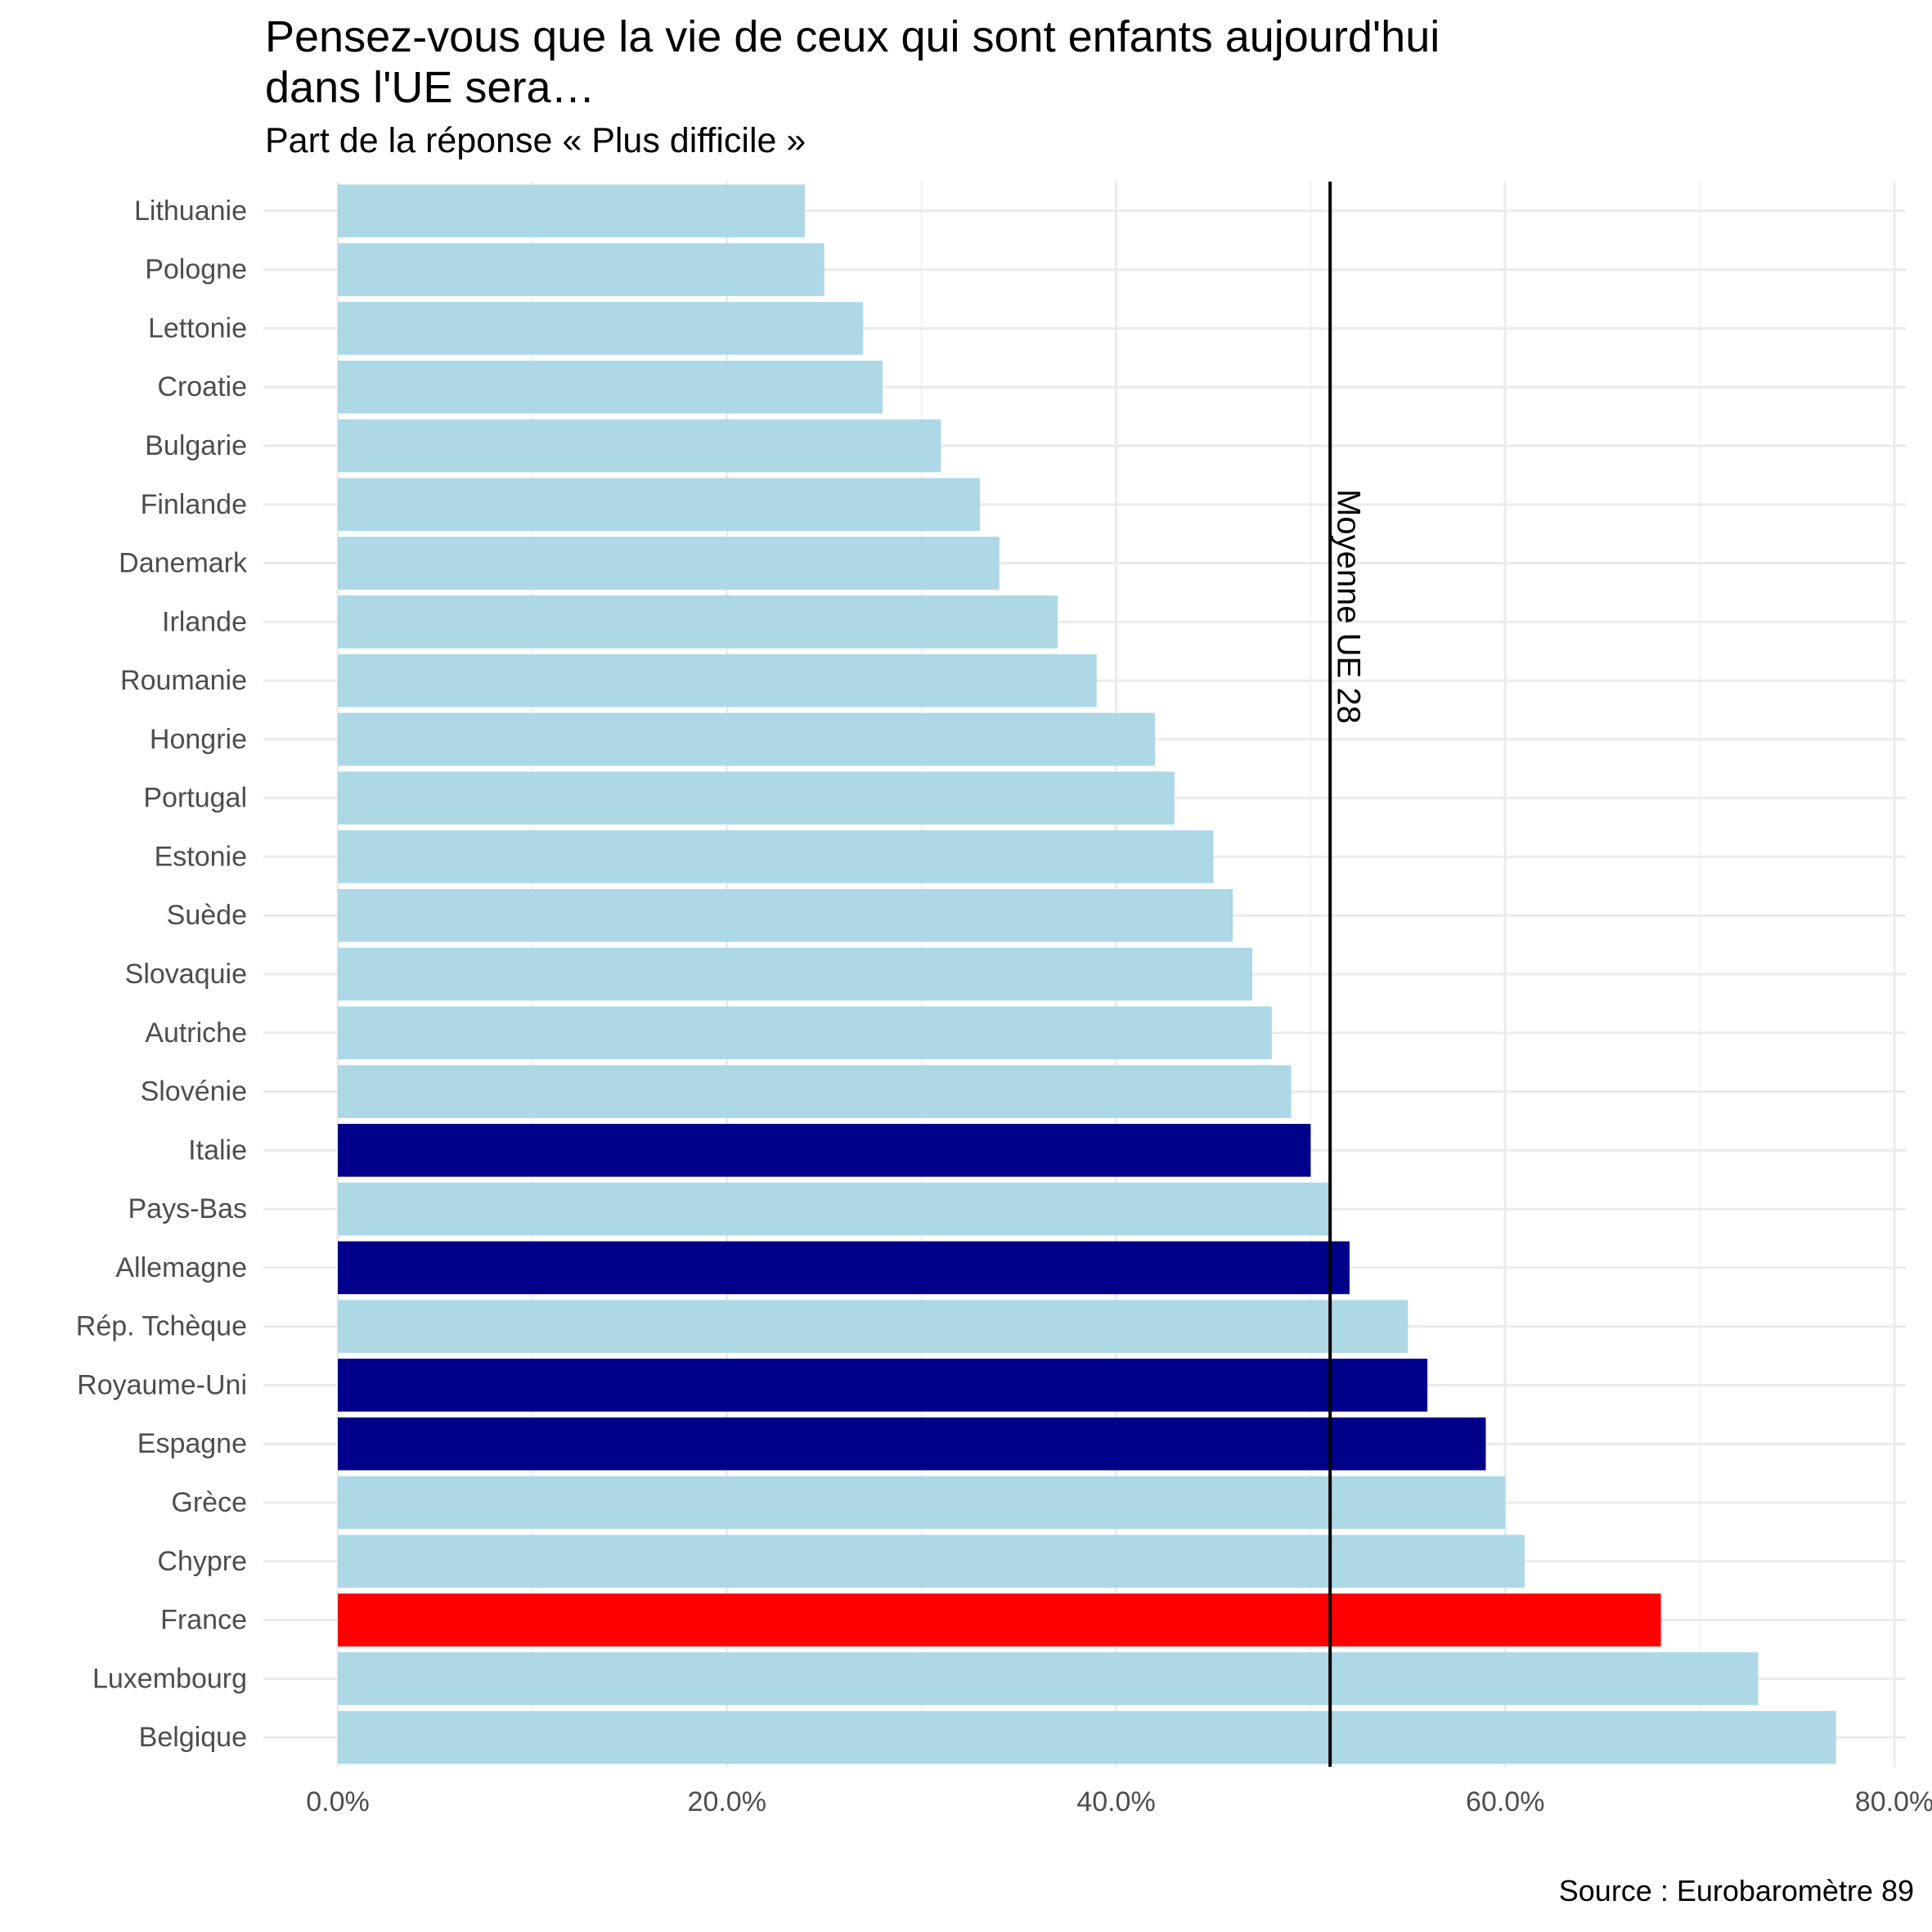 The height and width of the screenshot is (1932, 1932). What do you see at coordinates (1049, 1679) in the screenshot?
I see `bar-luxembourg` at bounding box center [1049, 1679].